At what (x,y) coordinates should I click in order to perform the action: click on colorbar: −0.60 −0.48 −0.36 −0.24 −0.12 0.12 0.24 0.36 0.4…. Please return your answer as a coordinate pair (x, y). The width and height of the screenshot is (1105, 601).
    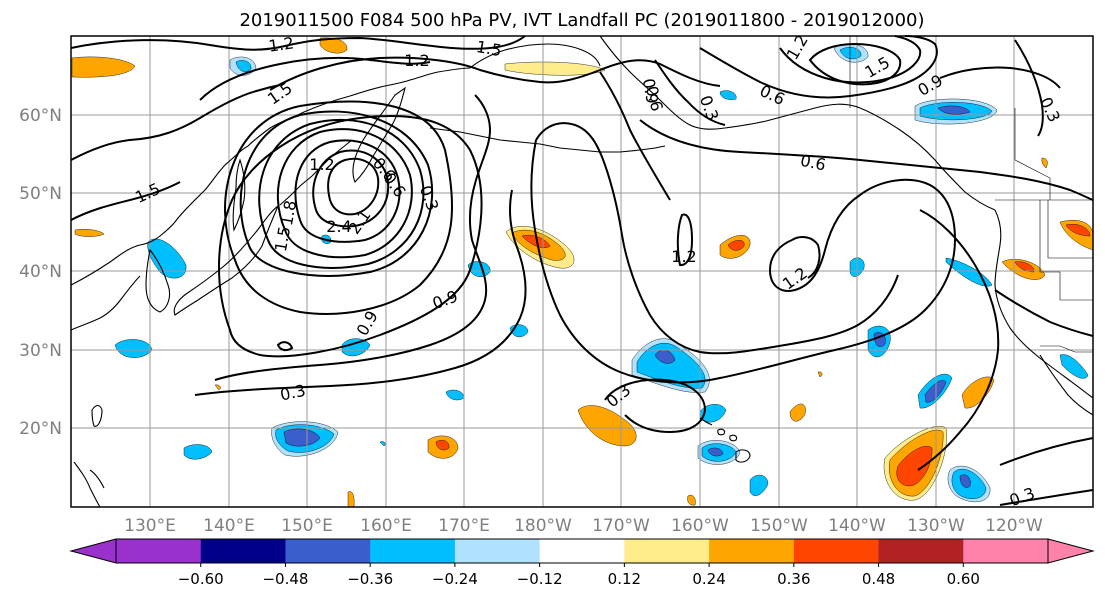
    Looking at the image, I should click on (582, 563).